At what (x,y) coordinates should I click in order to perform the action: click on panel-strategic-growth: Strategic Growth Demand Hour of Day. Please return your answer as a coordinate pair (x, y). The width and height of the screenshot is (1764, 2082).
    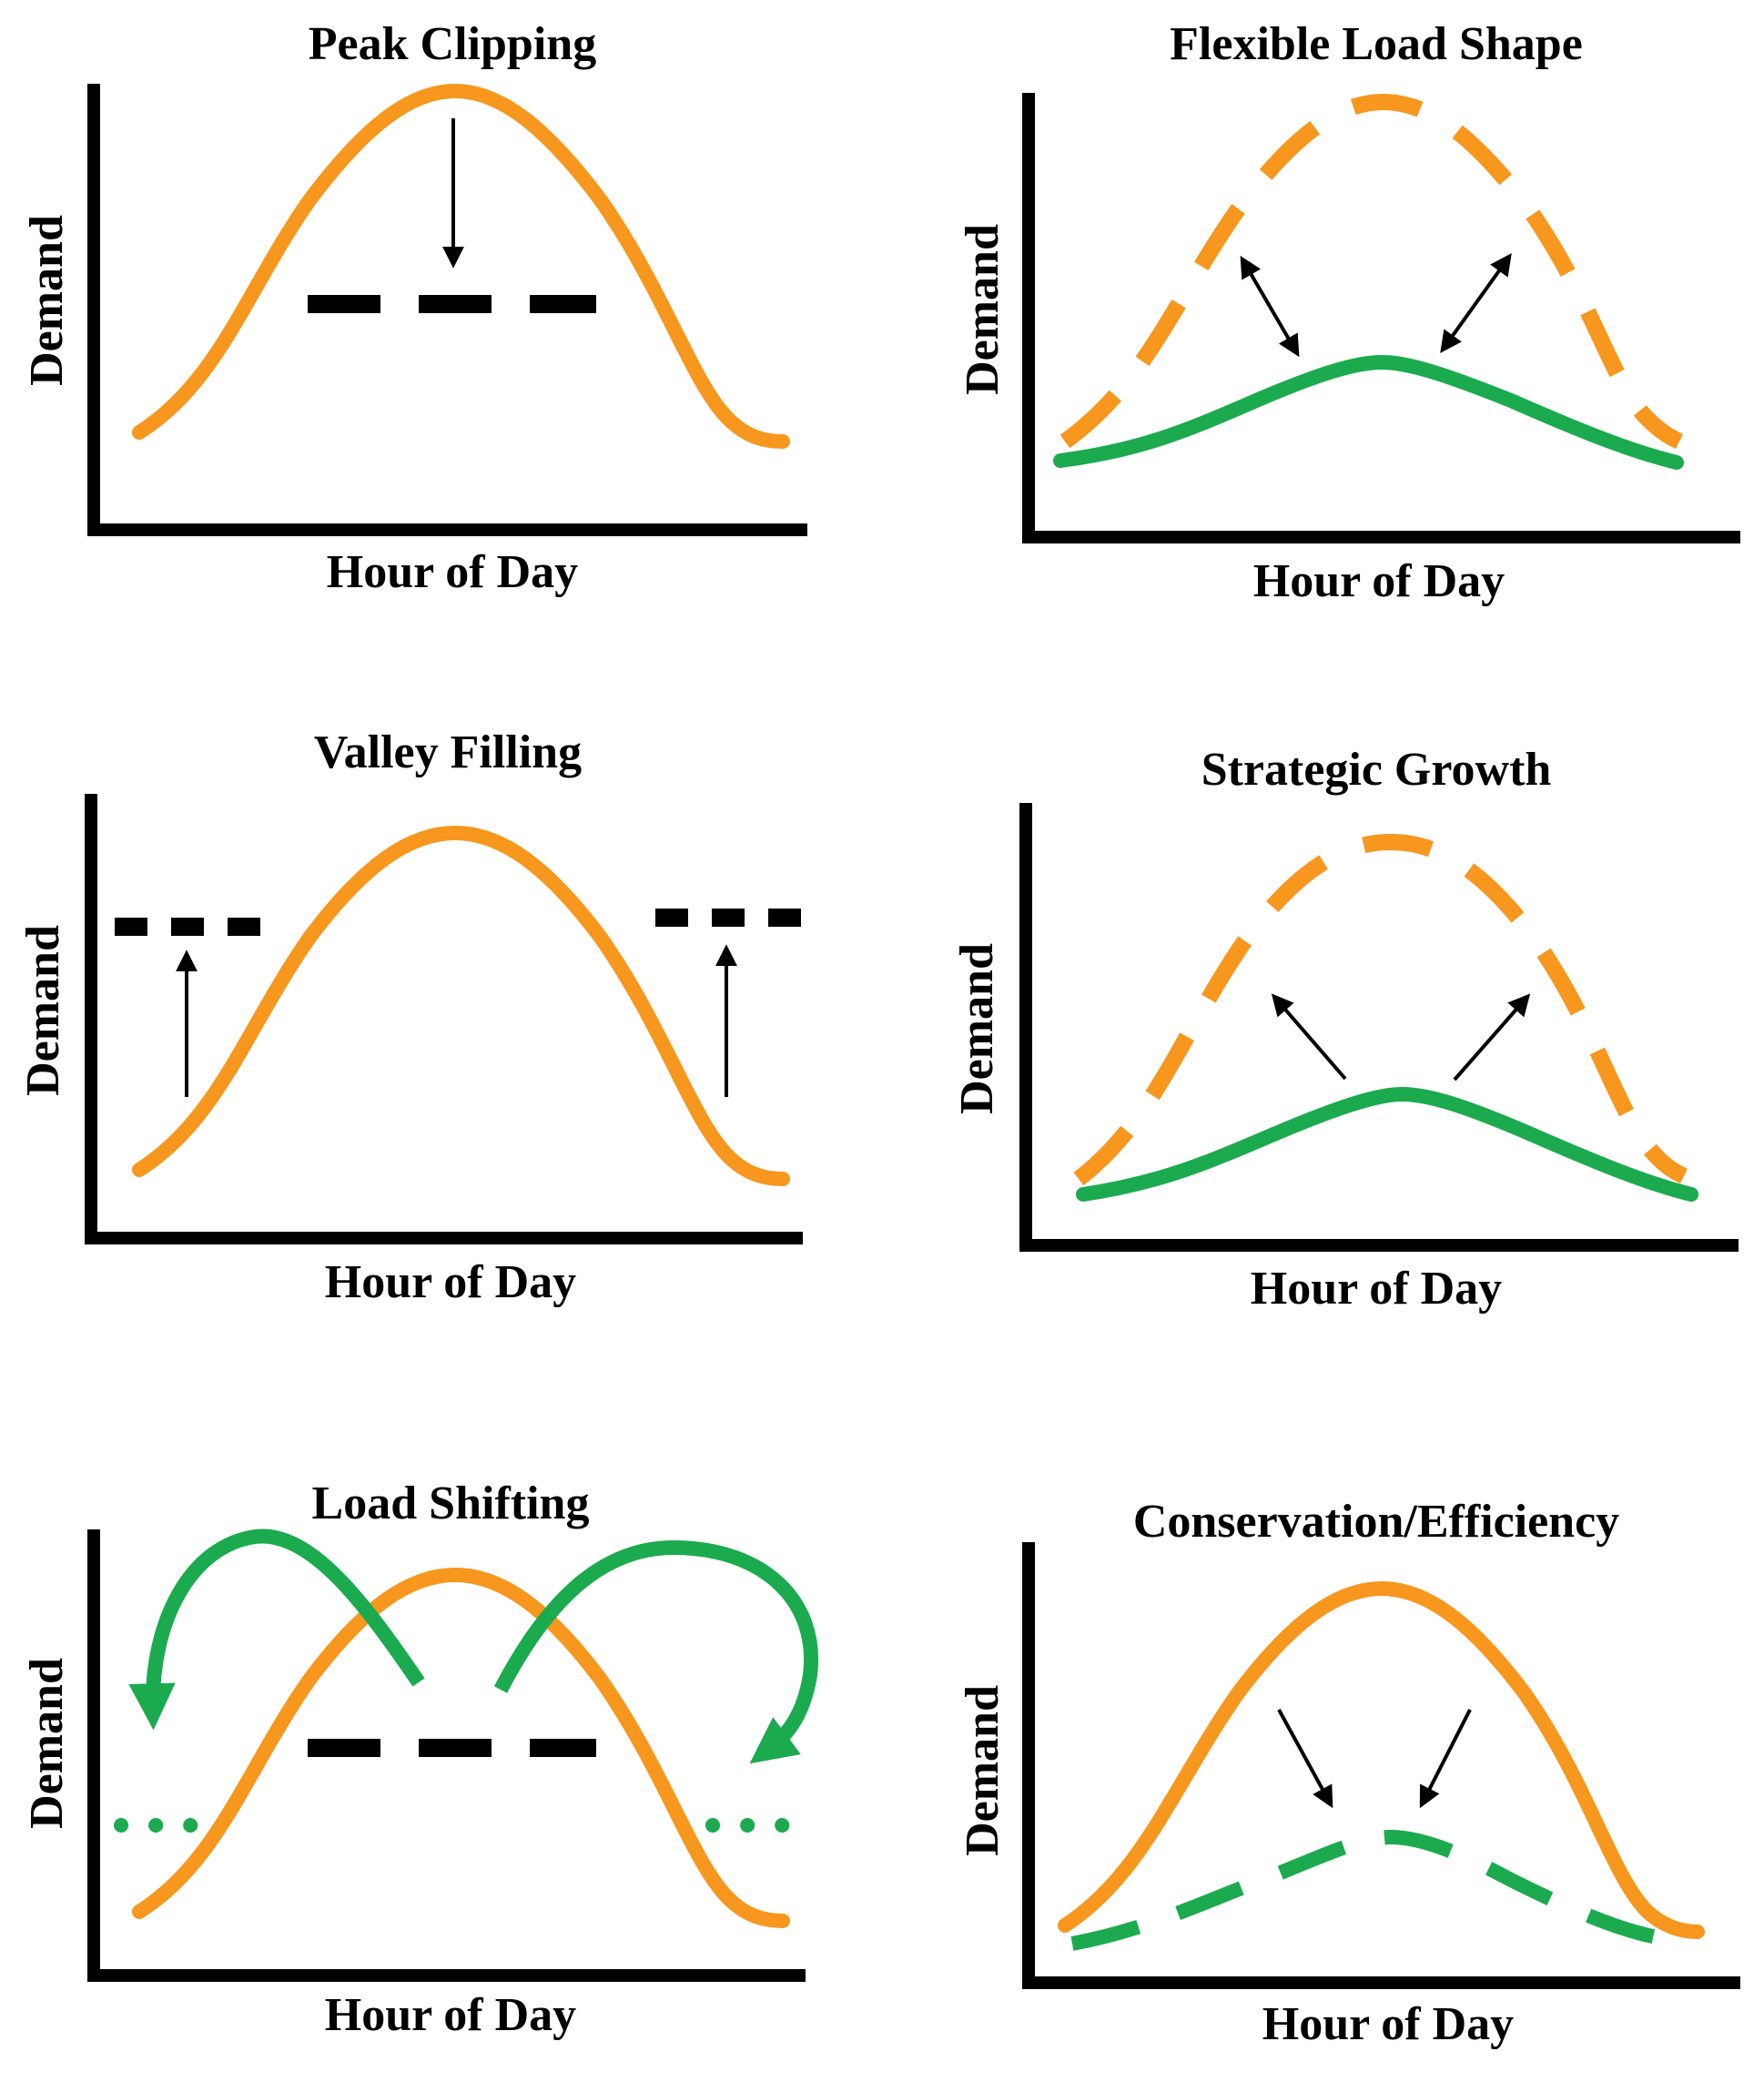
    Looking at the image, I should click on (1345, 1029).